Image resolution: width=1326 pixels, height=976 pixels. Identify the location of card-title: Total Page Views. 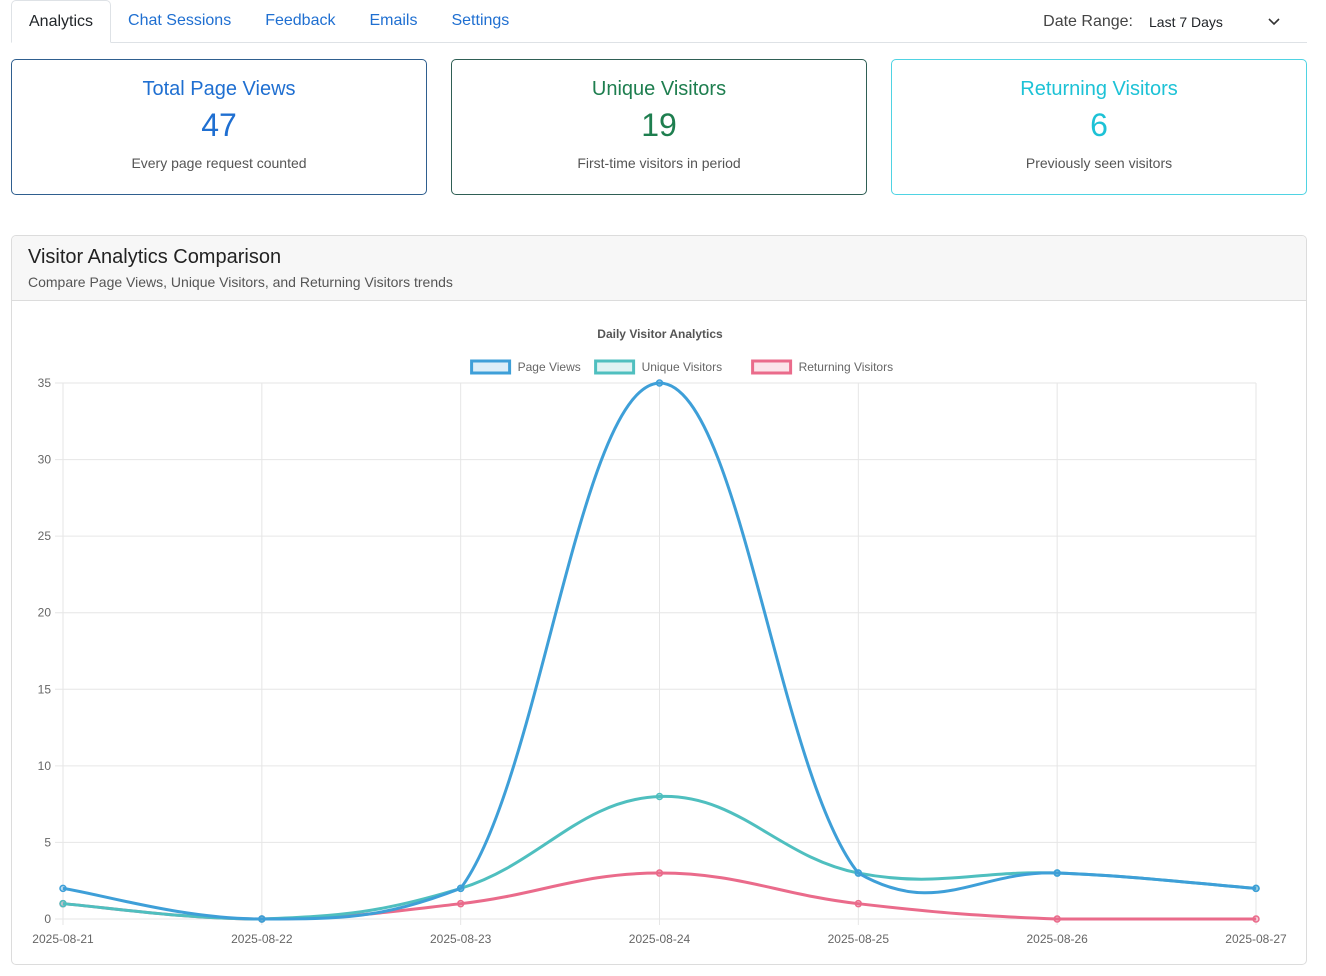
(219, 89).